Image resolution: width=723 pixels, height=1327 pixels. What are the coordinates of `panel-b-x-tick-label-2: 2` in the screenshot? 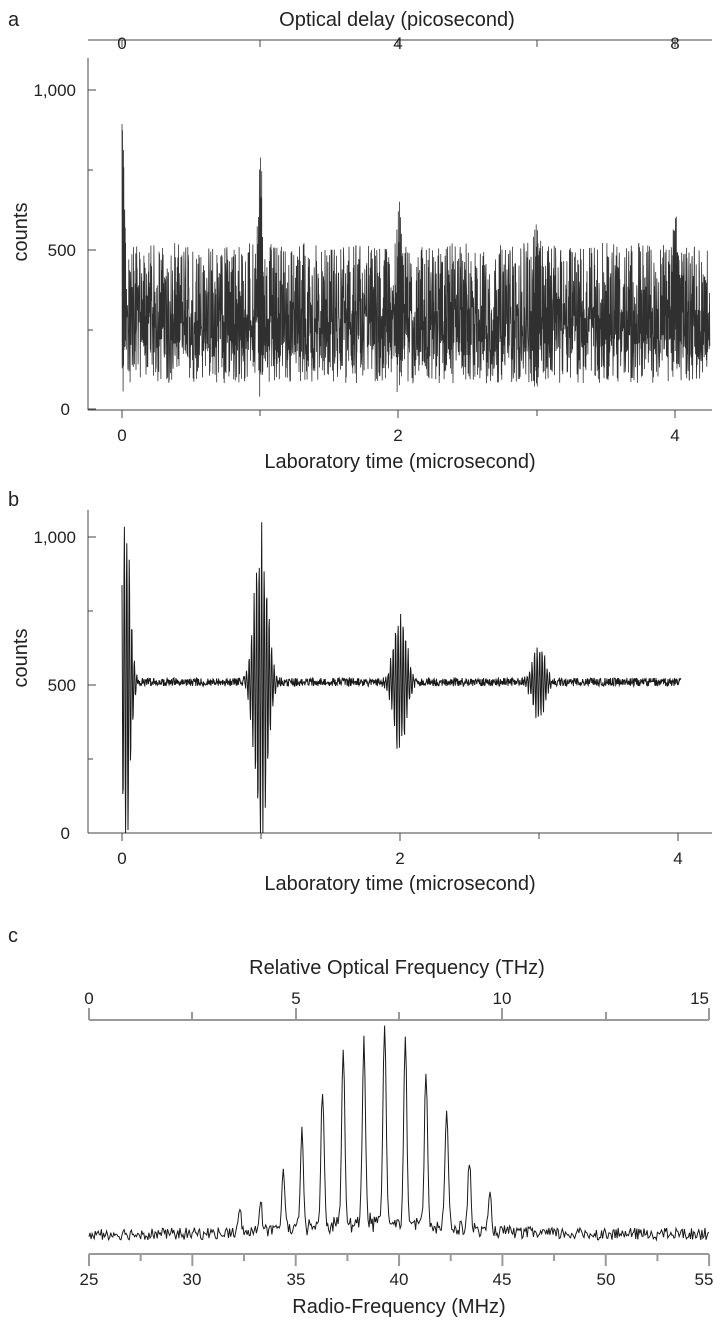 It's located at (399, 858).